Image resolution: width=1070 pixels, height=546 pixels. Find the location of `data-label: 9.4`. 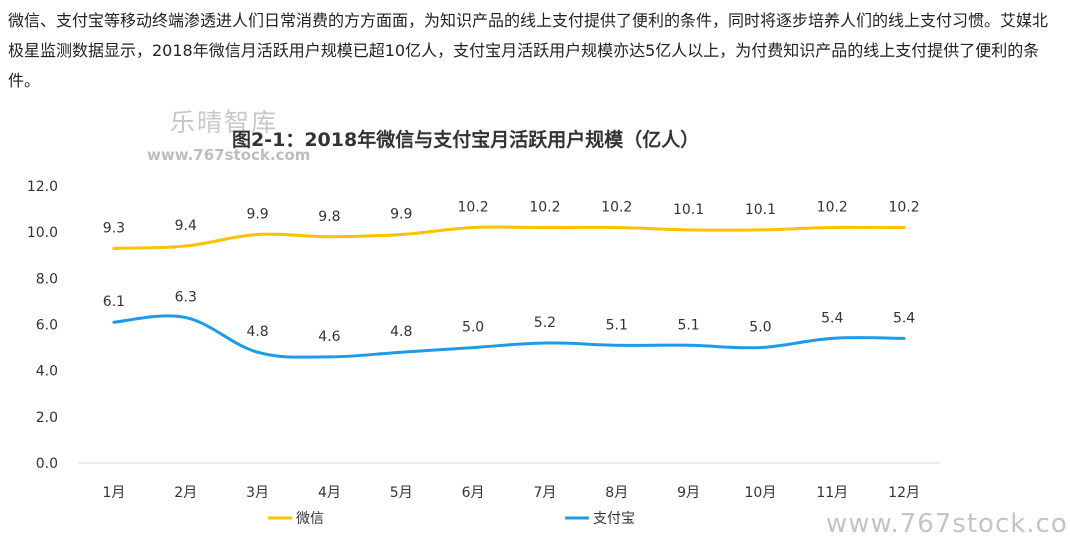

data-label: 9.4 is located at coordinates (186, 226).